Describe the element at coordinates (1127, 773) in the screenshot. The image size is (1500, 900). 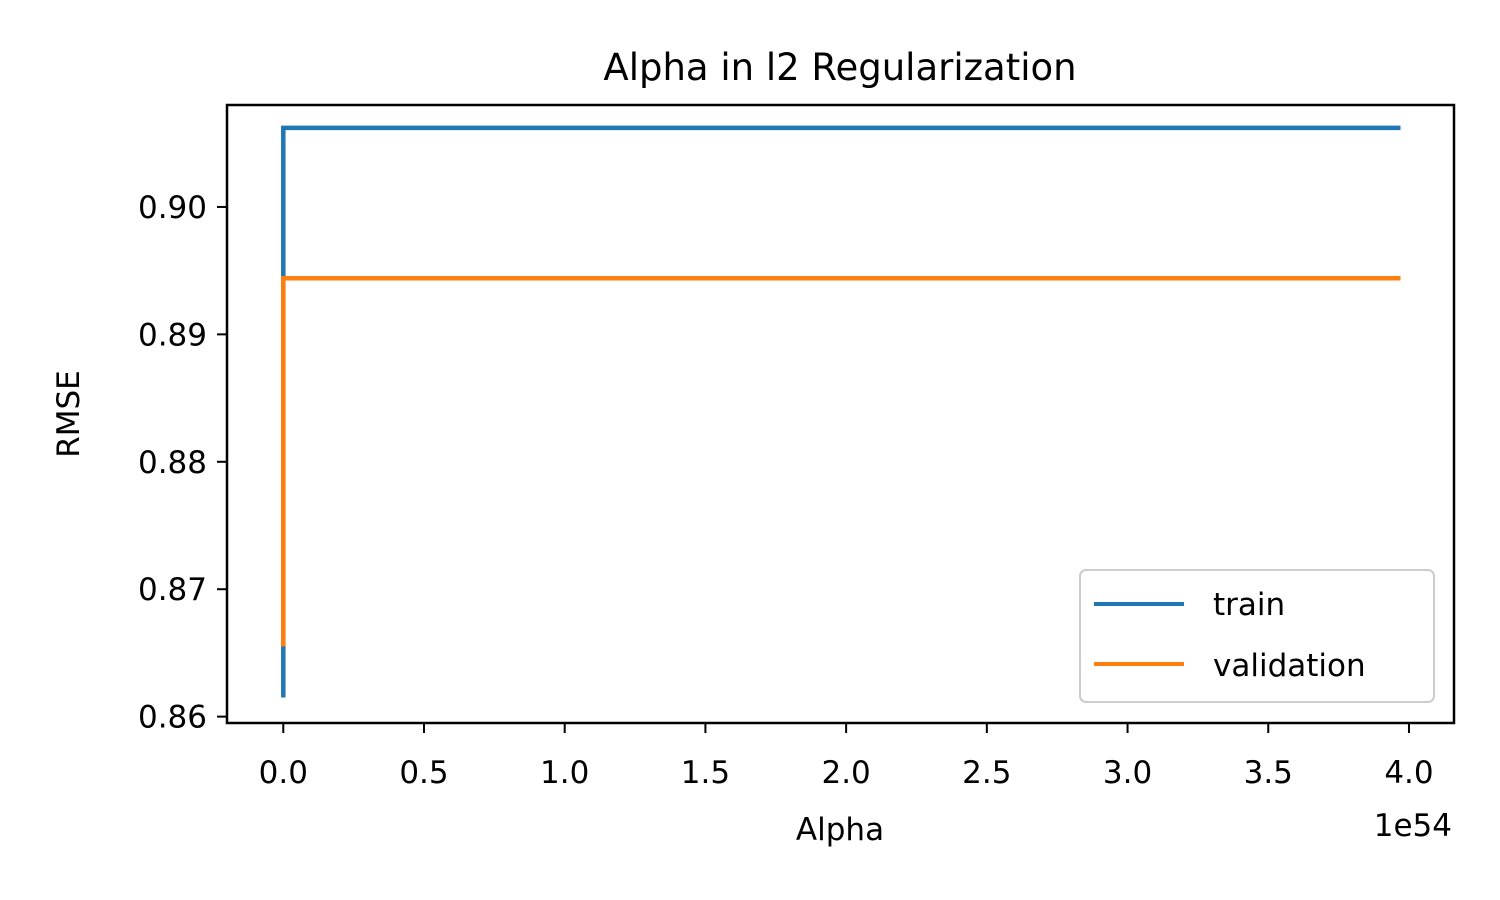
I see `x-tick-label: 3.0` at that location.